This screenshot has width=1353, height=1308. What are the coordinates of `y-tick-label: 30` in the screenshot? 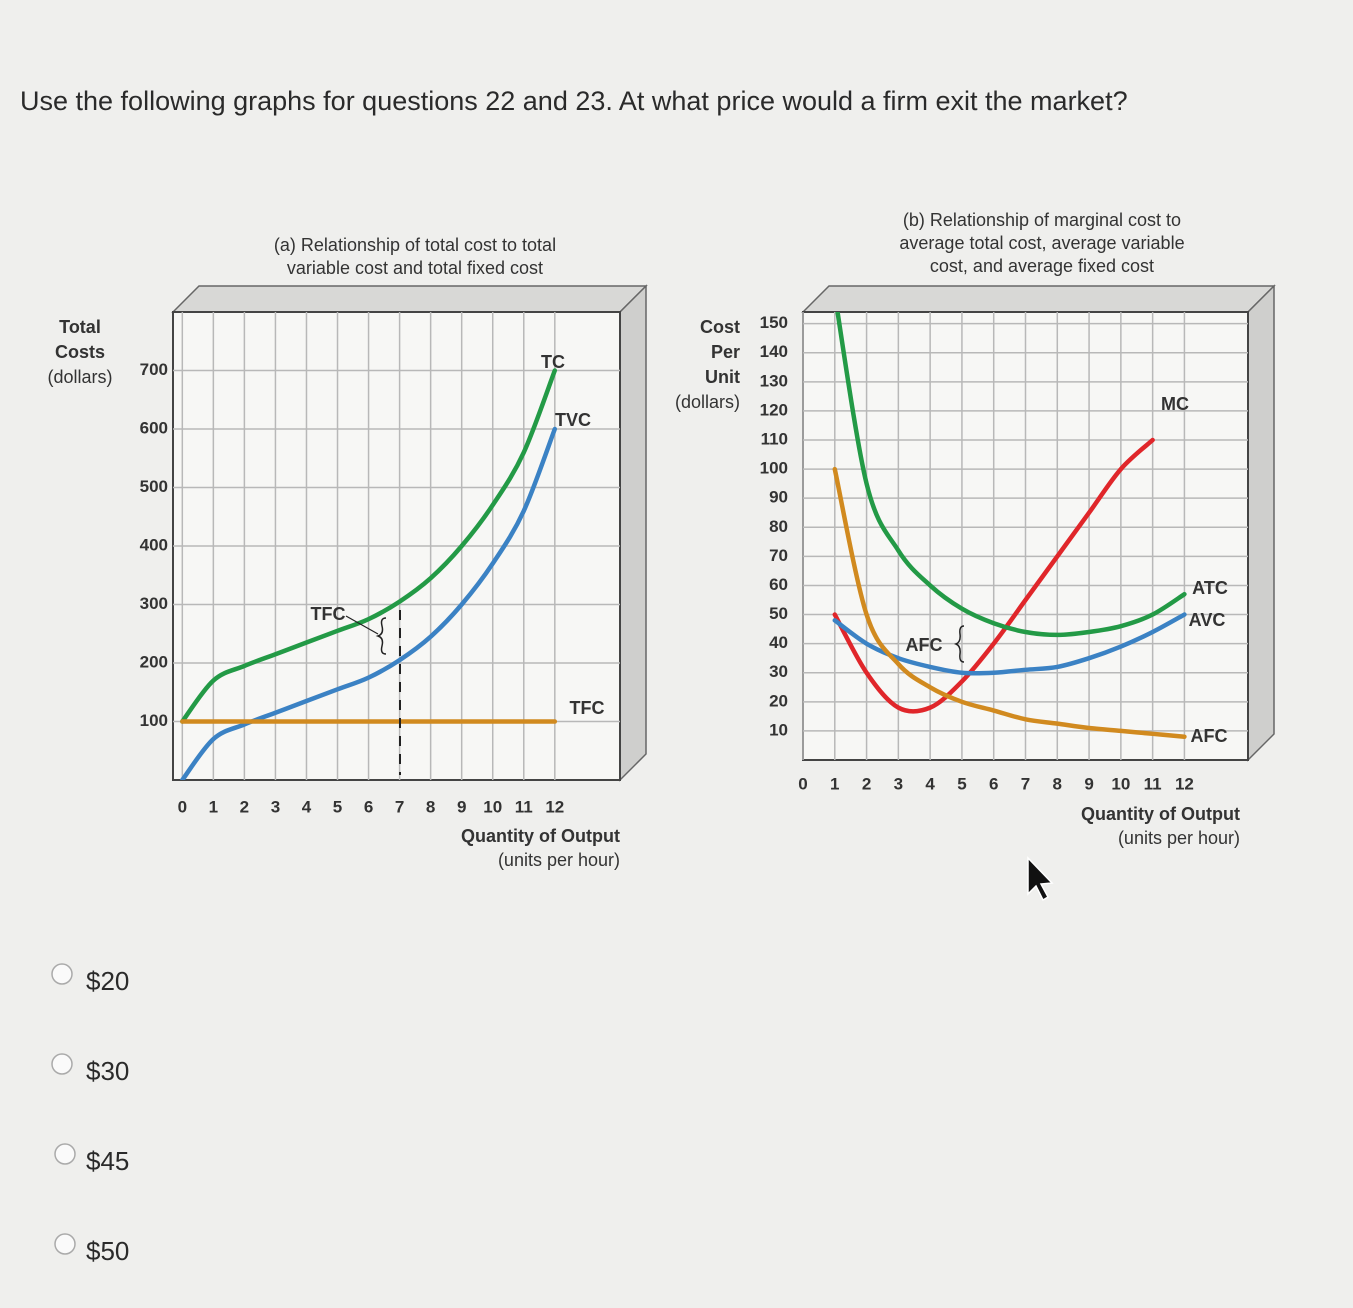 It's located at (778, 671).